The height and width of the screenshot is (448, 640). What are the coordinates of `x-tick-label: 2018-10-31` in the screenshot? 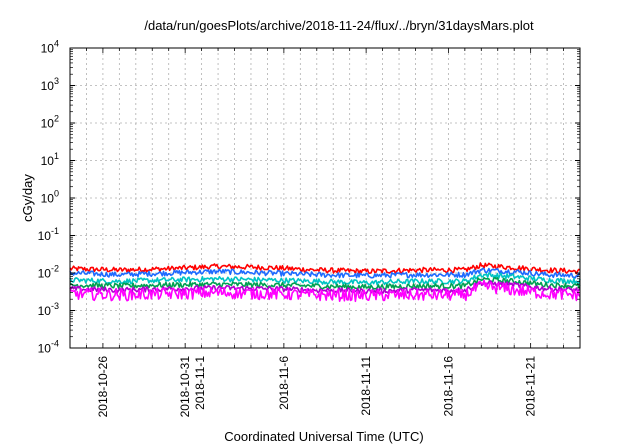 It's located at (185, 387).